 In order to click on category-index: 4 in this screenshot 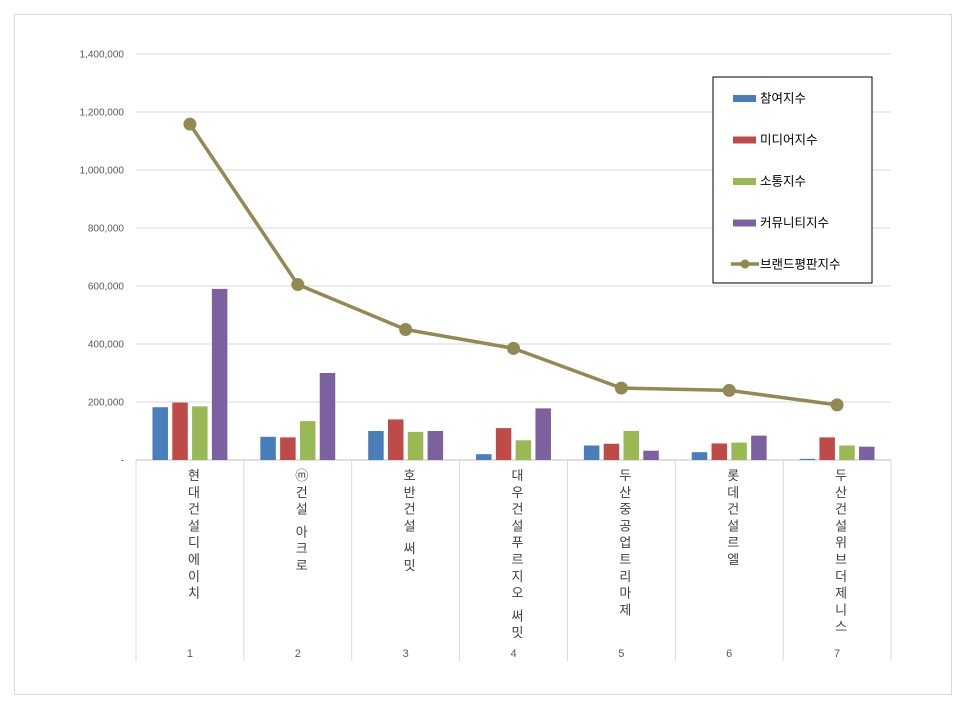, I will do `click(513, 654)`.